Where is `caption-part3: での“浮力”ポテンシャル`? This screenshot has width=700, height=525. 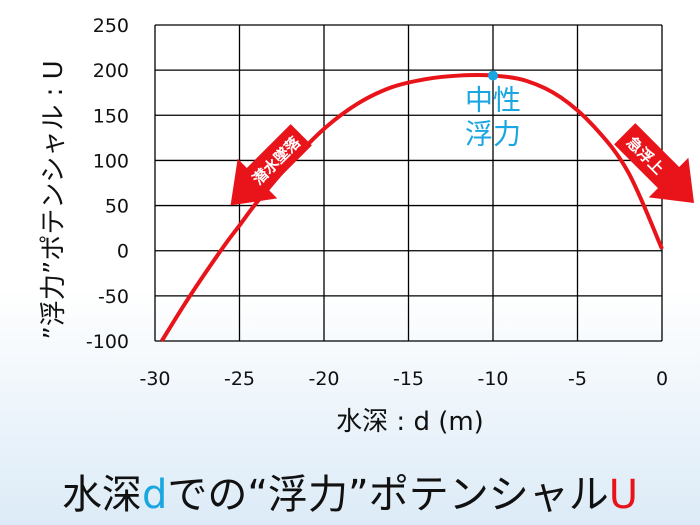 caption-part3: での“浮力”ポテンシャル is located at coordinates (388, 495).